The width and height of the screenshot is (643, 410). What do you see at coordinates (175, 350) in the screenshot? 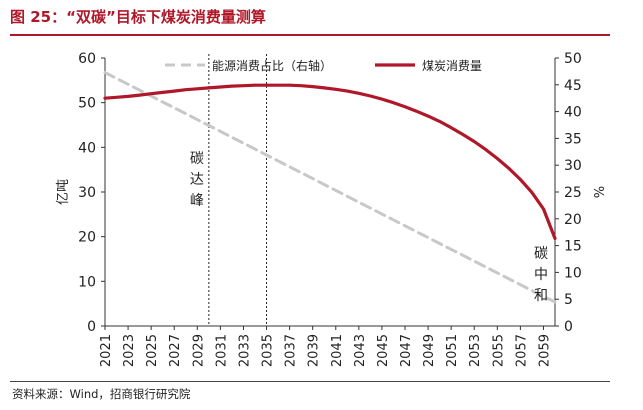
I see `x-tick-label: 2027` at bounding box center [175, 350].